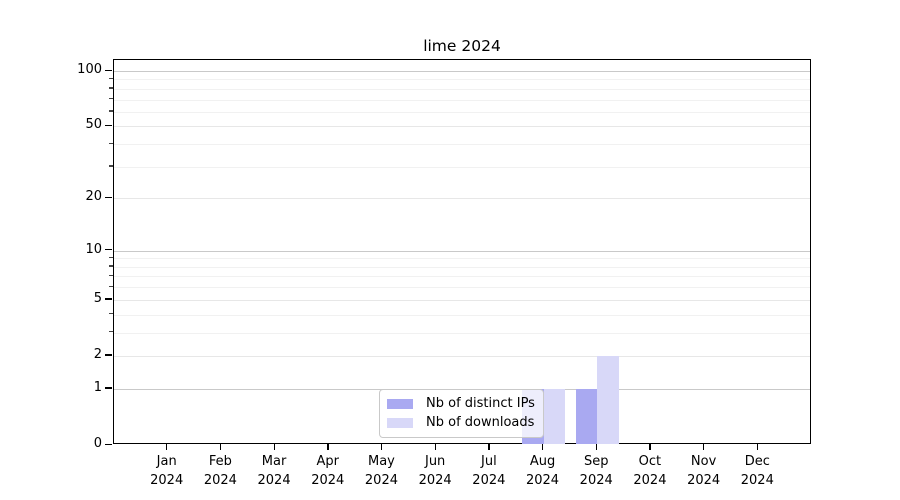 This screenshot has height=500, width=900. I want to click on x-axis-tick-label: Jan 2024, so click(167, 471).